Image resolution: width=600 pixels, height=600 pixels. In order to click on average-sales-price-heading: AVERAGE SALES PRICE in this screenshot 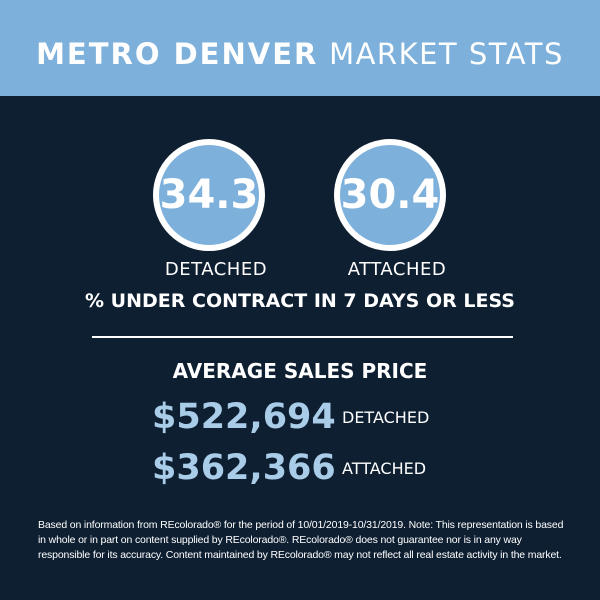, I will do `click(300, 371)`.